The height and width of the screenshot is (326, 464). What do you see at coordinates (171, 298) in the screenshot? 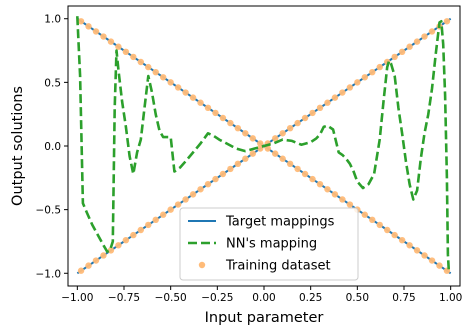
I see `x-tick-label-2: −0.50` at bounding box center [171, 298].